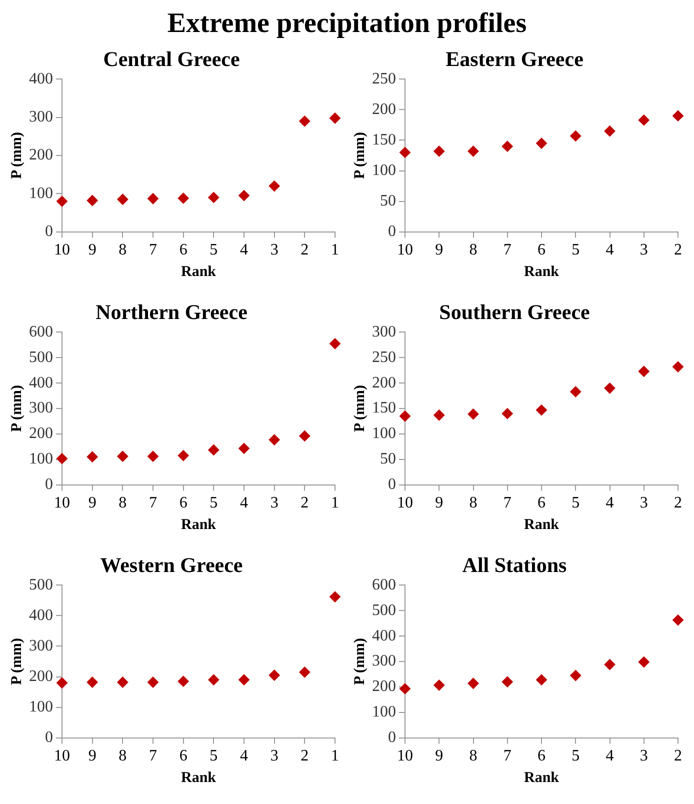 This screenshot has height=804, width=694. I want to click on text: Extreme precipitation profiles, so click(347, 24).